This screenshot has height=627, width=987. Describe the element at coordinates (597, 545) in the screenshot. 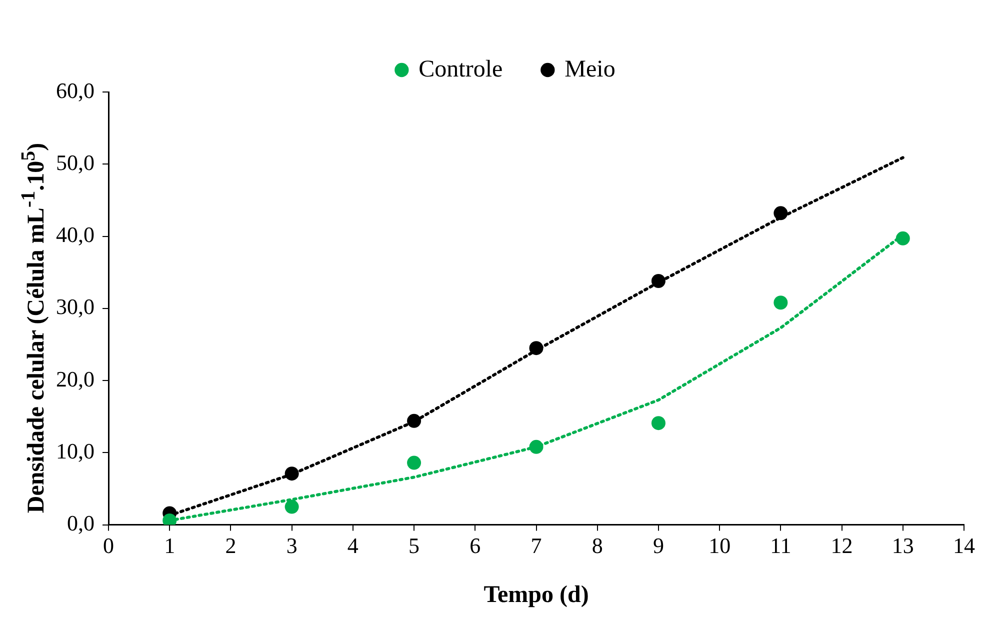

I see `x-tick-label: 8` at that location.